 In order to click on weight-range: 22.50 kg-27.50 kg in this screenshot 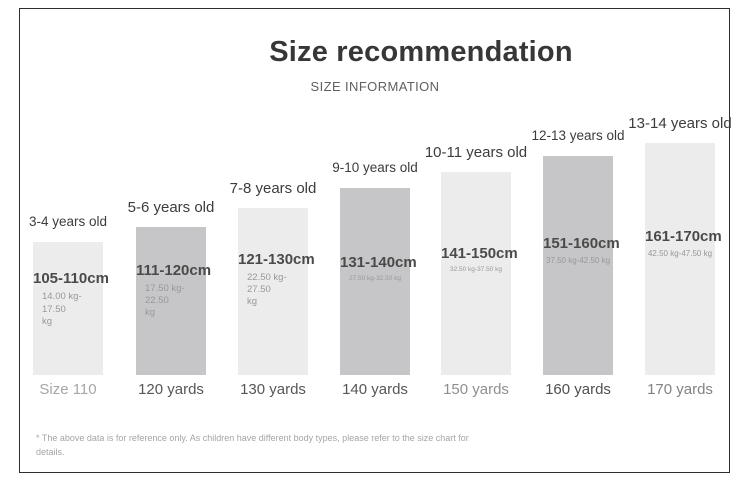, I will do `click(273, 290)`.